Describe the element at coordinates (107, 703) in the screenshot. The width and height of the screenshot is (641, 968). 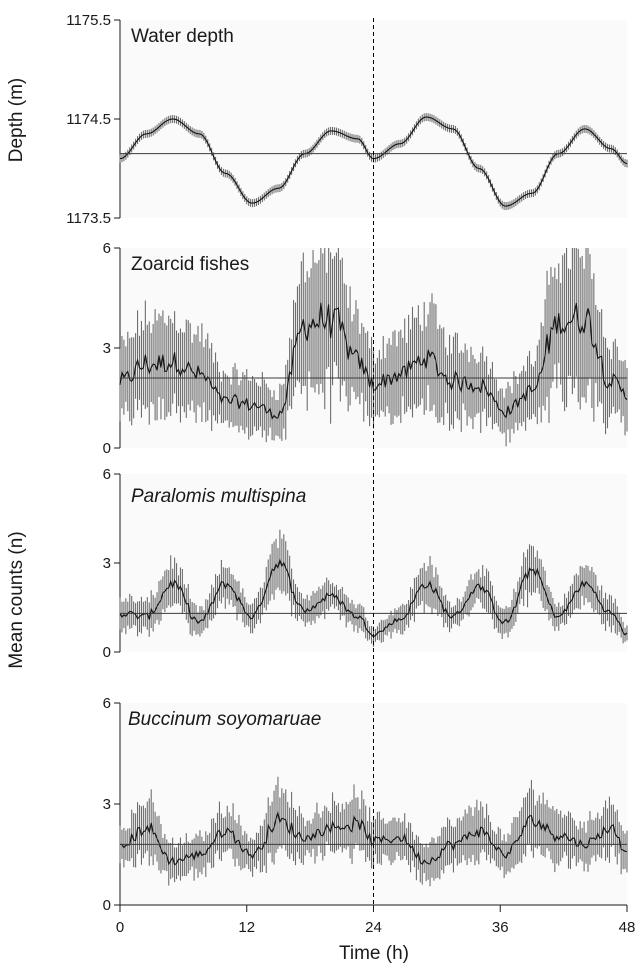
I see `panel-3-y-tick-label: 6` at that location.